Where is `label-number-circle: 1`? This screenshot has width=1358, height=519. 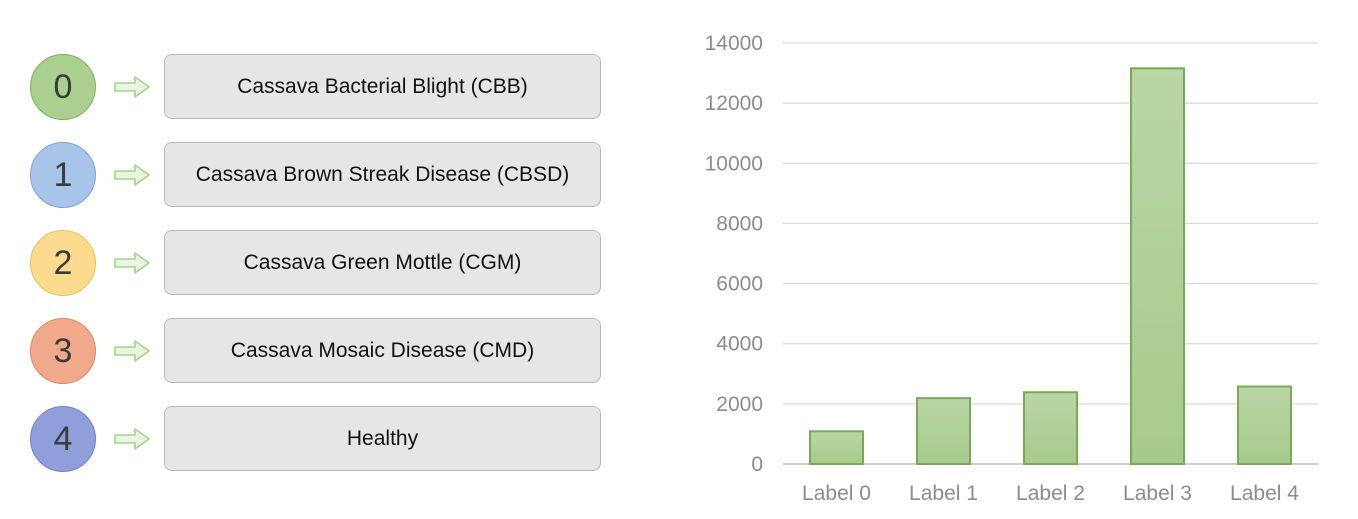 label-number-circle: 1 is located at coordinates (63, 175).